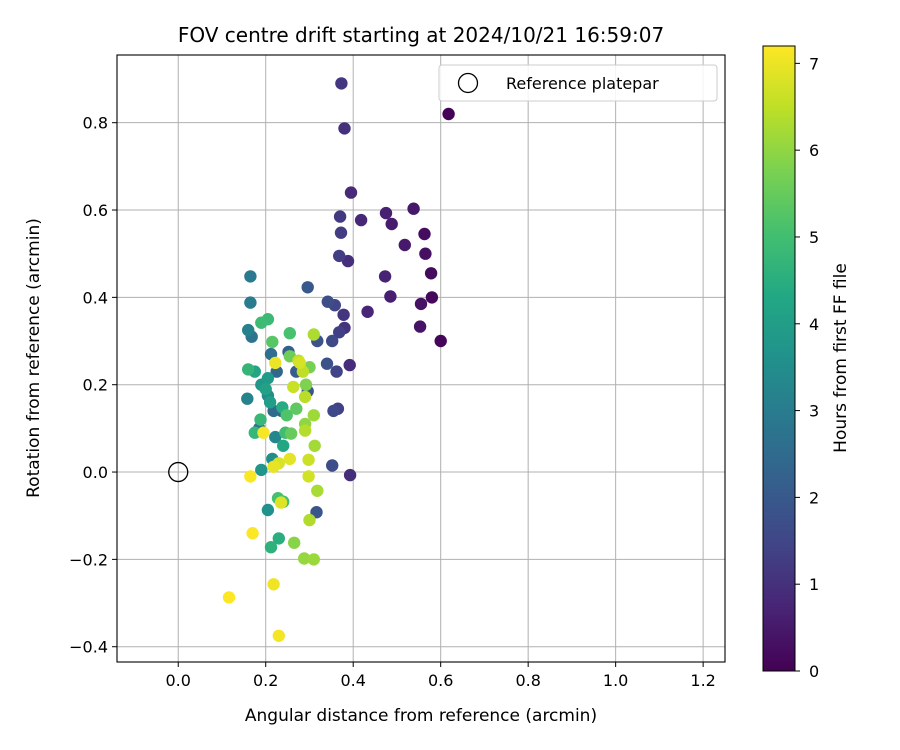 This screenshot has width=900, height=750. I want to click on colorbar-tick-label: 3, so click(814, 411).